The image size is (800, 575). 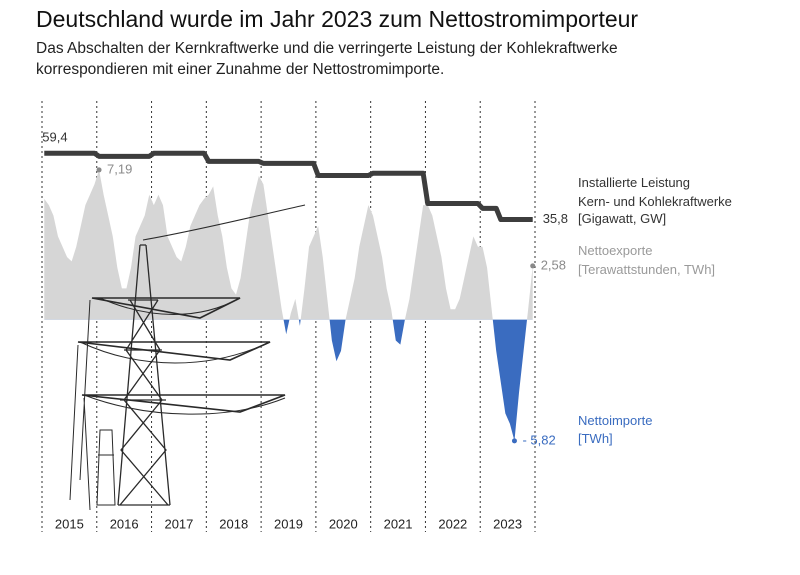 What do you see at coordinates (343, 523) in the screenshot?
I see `x-tick-label: 2020` at bounding box center [343, 523].